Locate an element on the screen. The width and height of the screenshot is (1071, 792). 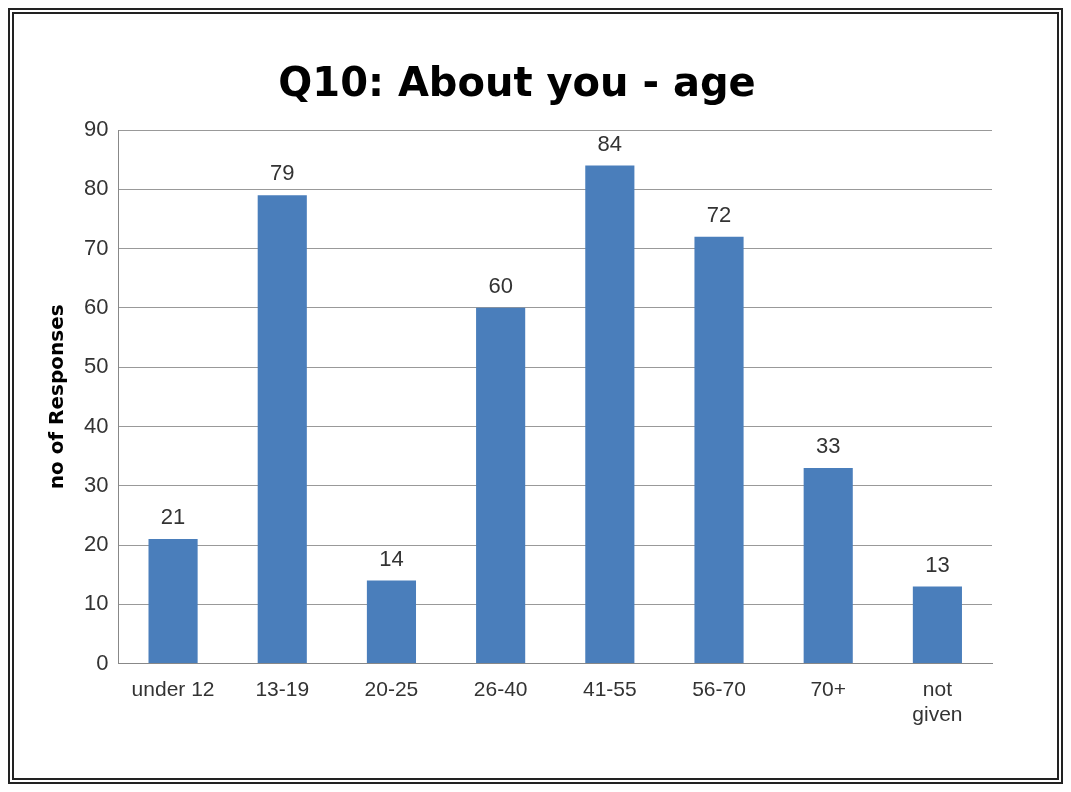
x-tick-label: under 12 is located at coordinates (173, 688).